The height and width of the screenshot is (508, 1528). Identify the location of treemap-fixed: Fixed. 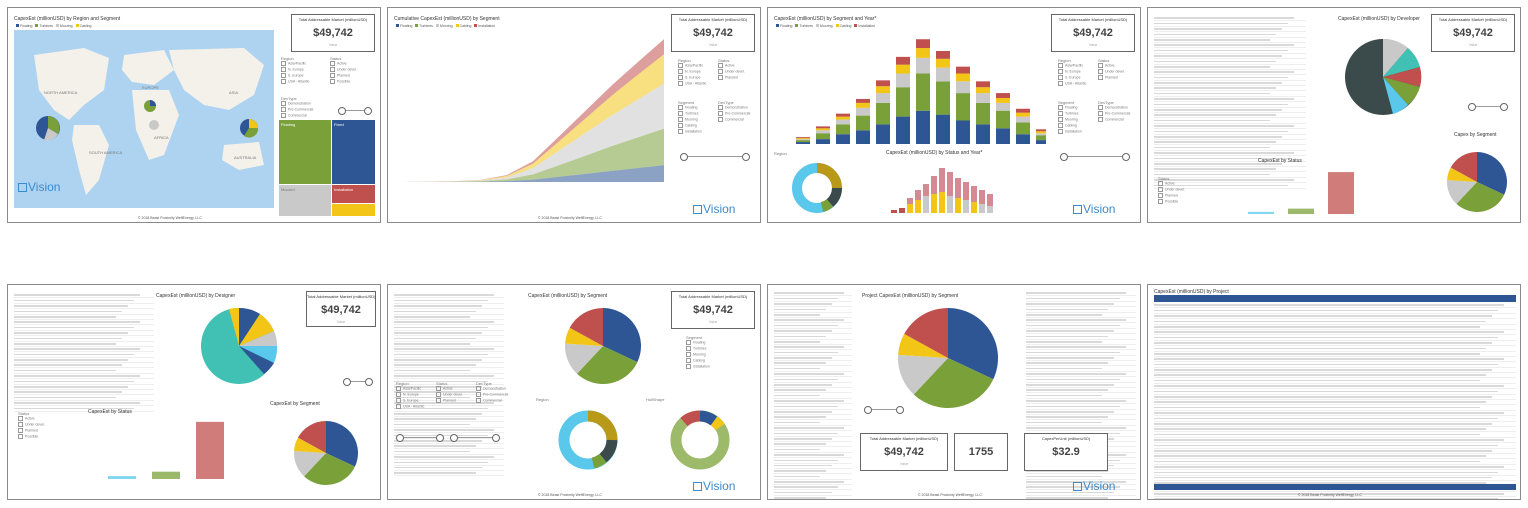
(353, 152).